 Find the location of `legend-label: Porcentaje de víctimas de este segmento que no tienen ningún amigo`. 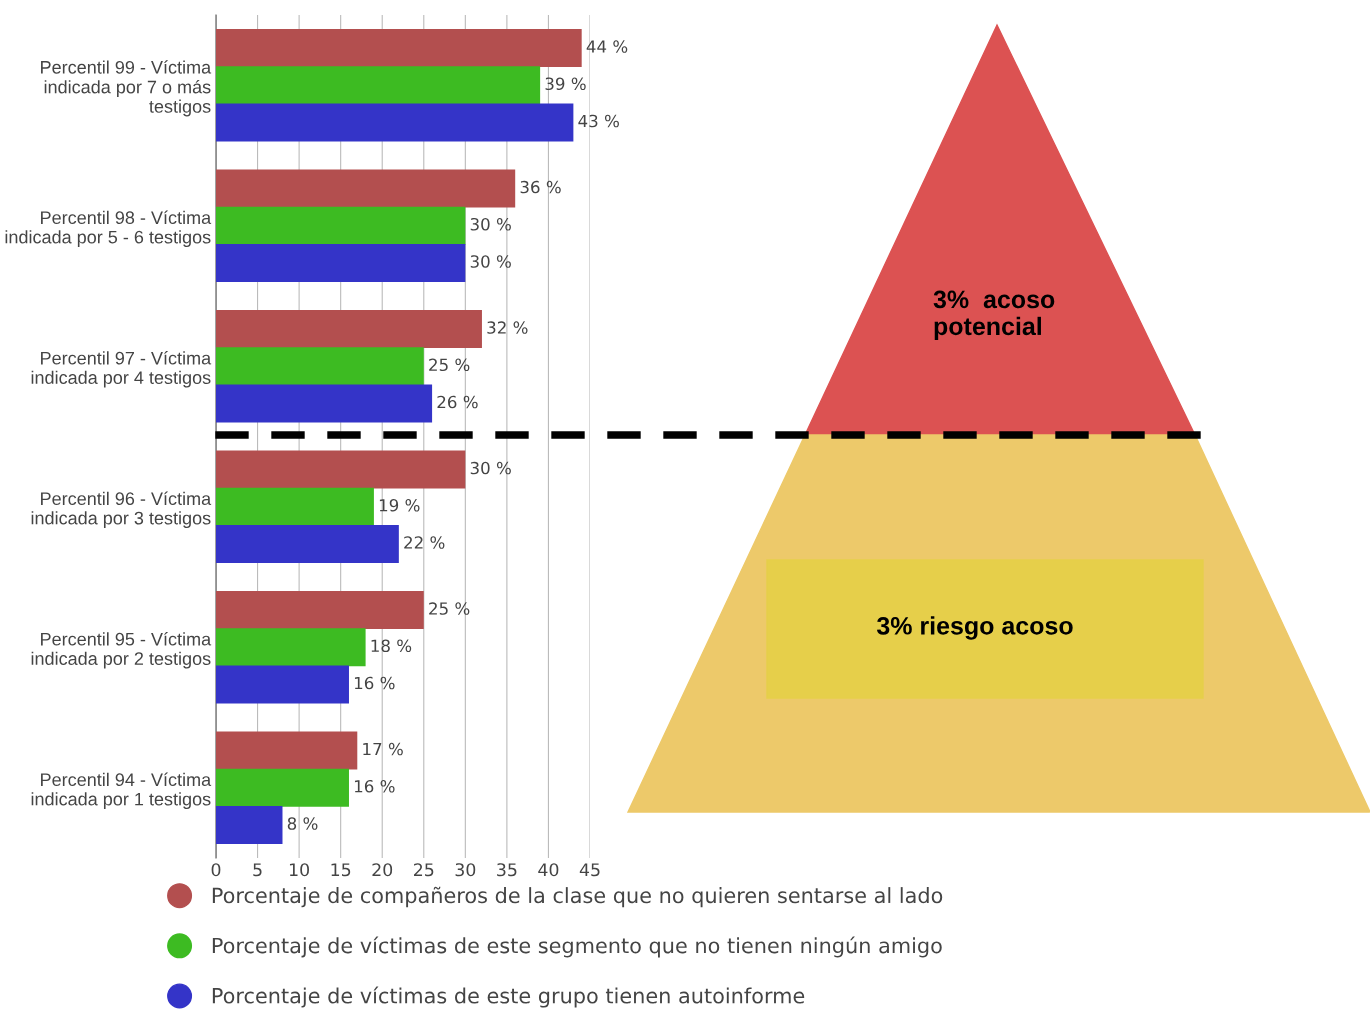

legend-label: Porcentaje de víctimas de este segmento que no tienen ningún amigo is located at coordinates (577, 947).